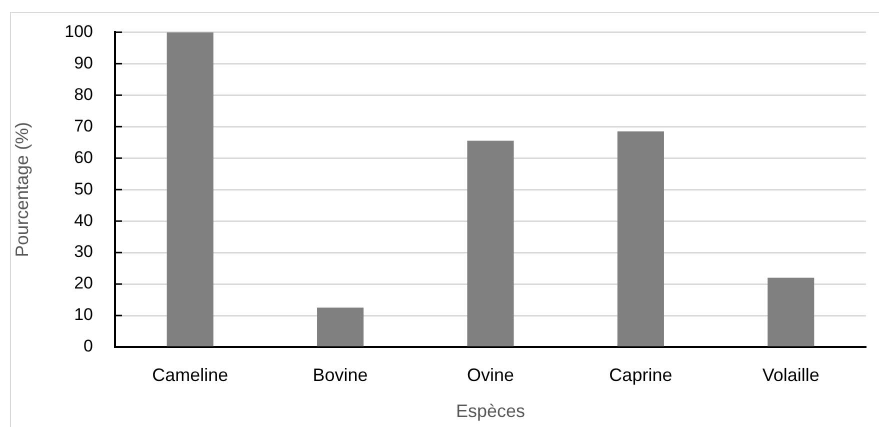 This screenshot has width=879, height=427. What do you see at coordinates (490, 374) in the screenshot?
I see `x-tick-label: Ovine` at bounding box center [490, 374].